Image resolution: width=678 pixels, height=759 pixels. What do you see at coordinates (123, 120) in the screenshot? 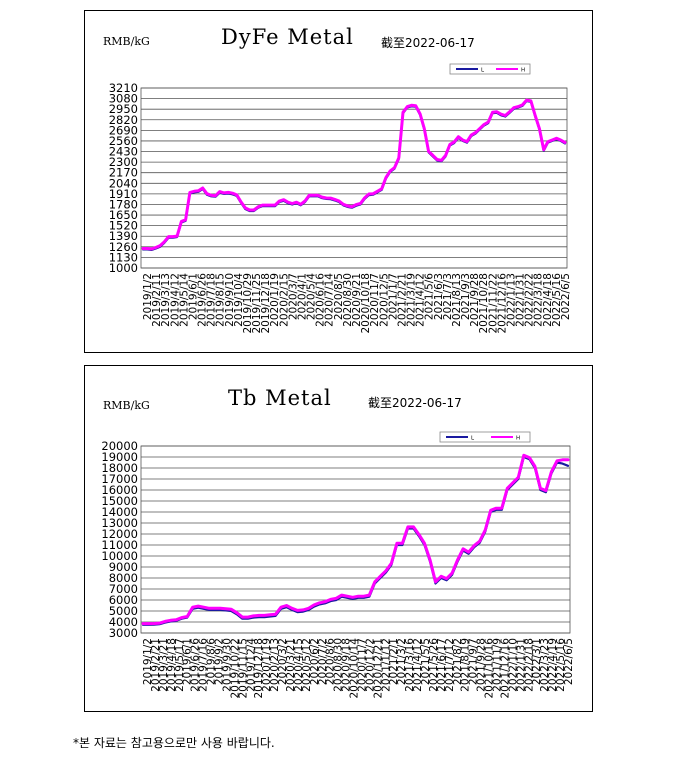
I see `y-tick-label: 2820` at bounding box center [123, 120].